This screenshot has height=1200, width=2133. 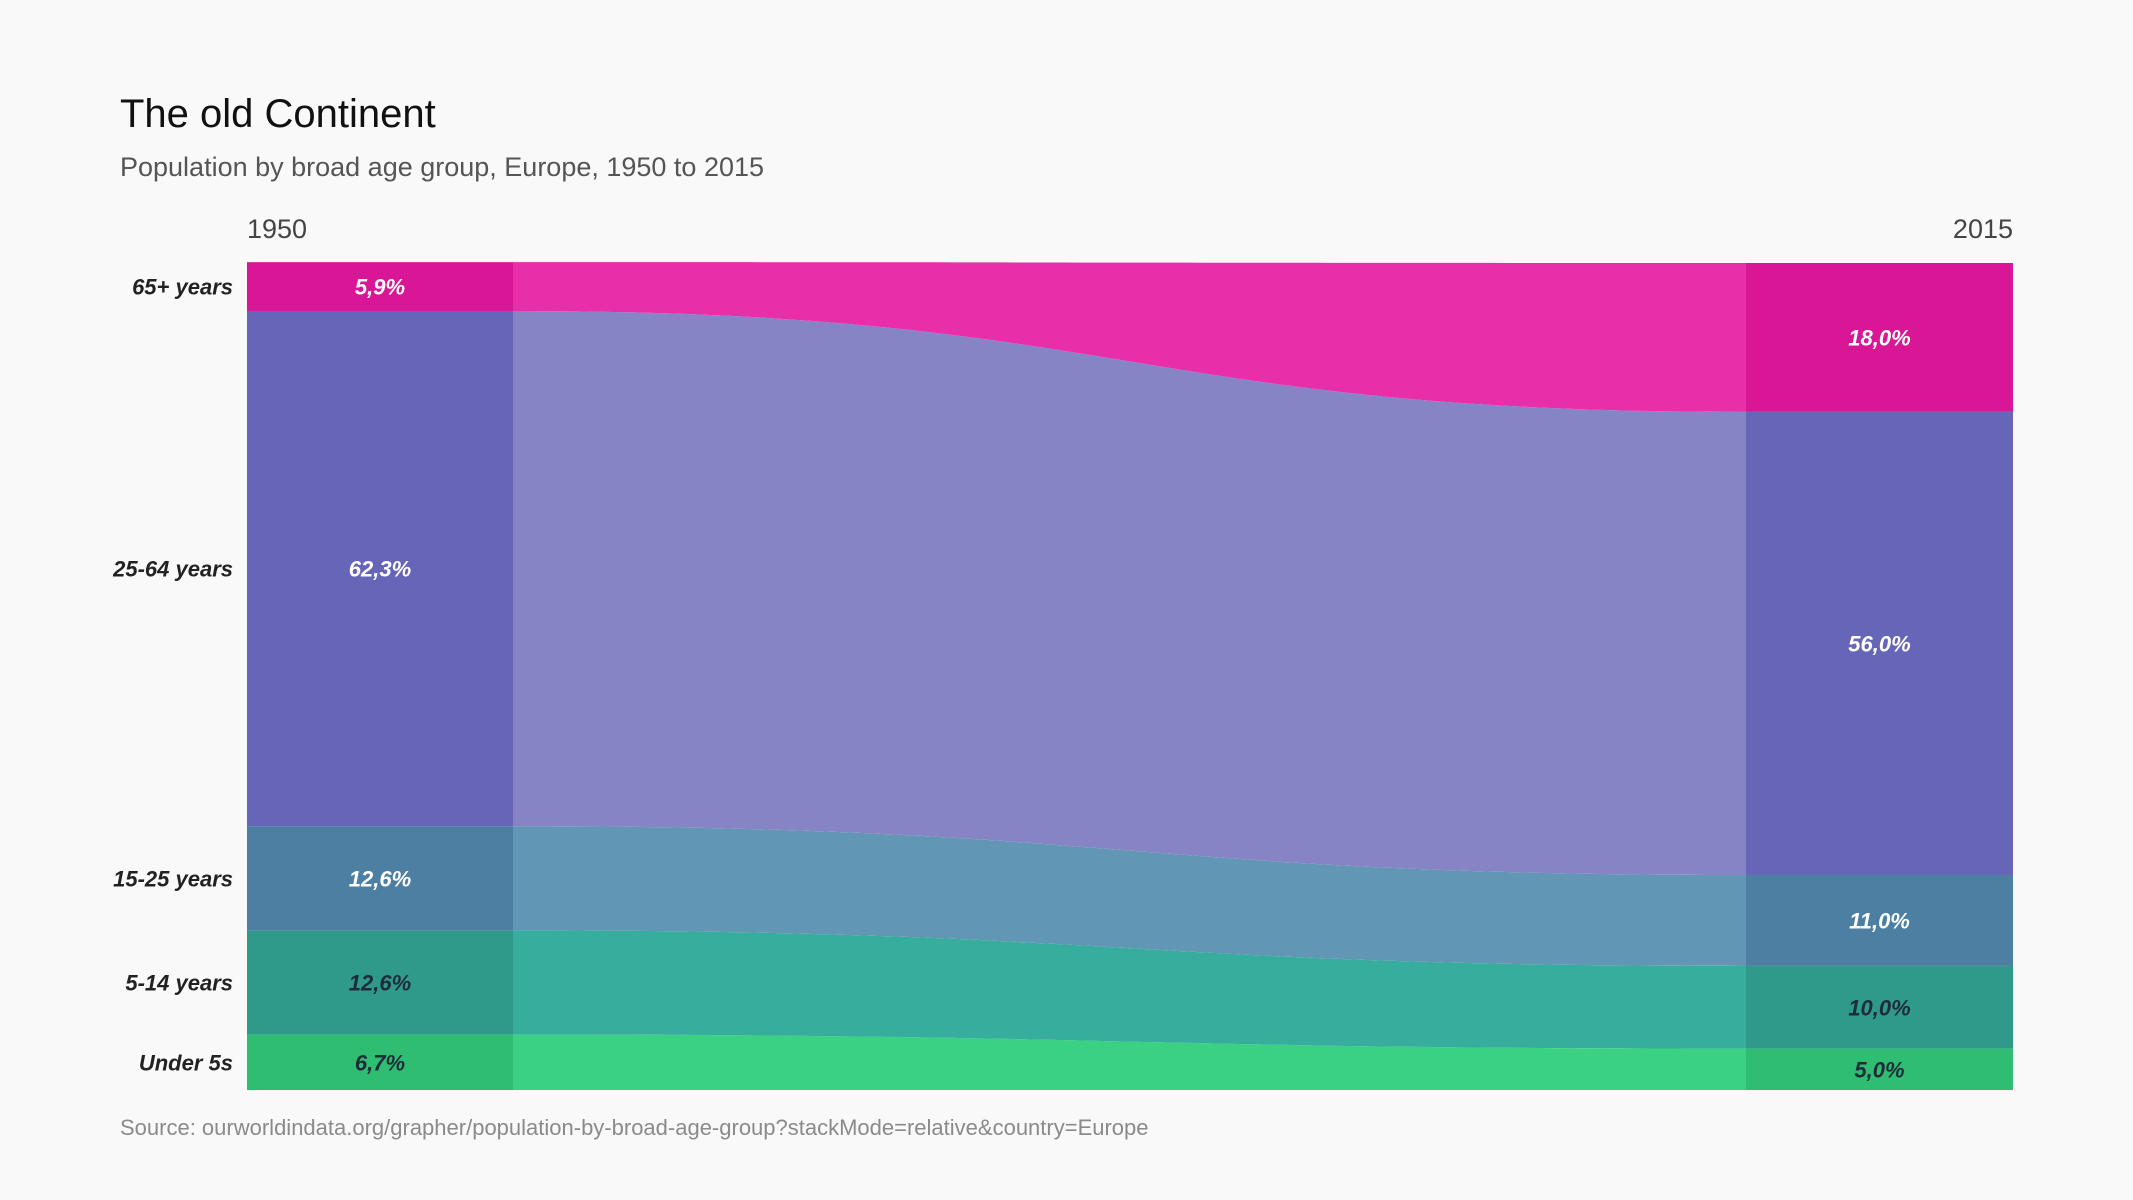 I want to click on bar-2015-15-25-years, so click(x=1879, y=920).